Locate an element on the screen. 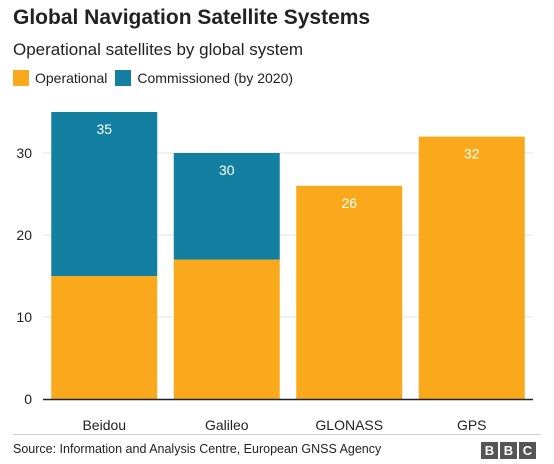  legend-item-operational: Operational is located at coordinates (60, 78).